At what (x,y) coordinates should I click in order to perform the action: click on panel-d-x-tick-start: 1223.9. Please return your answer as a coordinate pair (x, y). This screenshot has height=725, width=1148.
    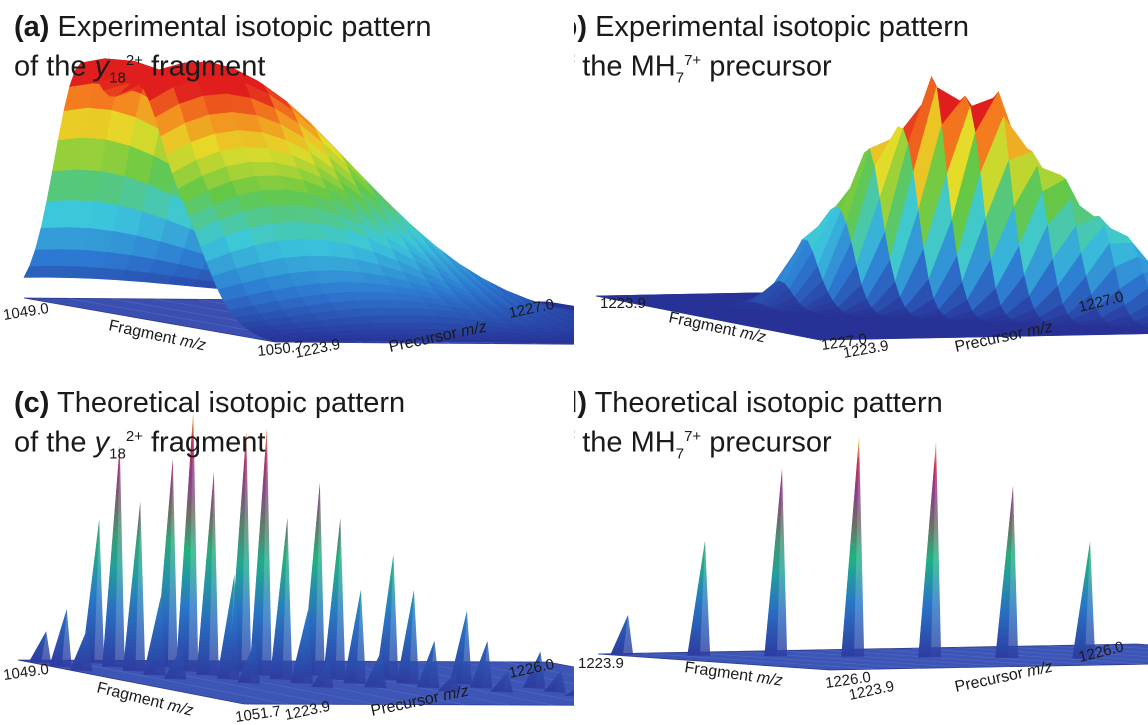
    Looking at the image, I should click on (601, 663).